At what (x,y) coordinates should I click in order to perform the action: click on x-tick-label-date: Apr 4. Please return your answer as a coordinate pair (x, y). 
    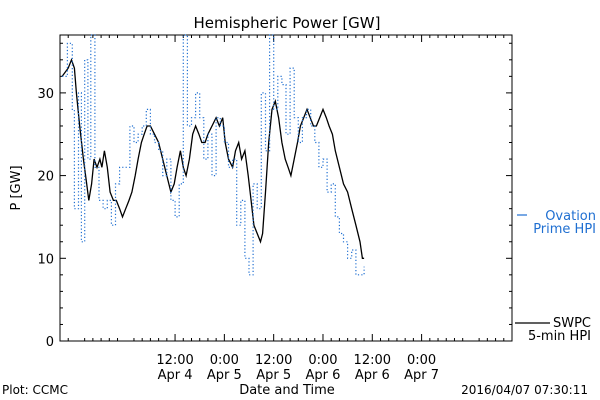
    Looking at the image, I should click on (175, 375).